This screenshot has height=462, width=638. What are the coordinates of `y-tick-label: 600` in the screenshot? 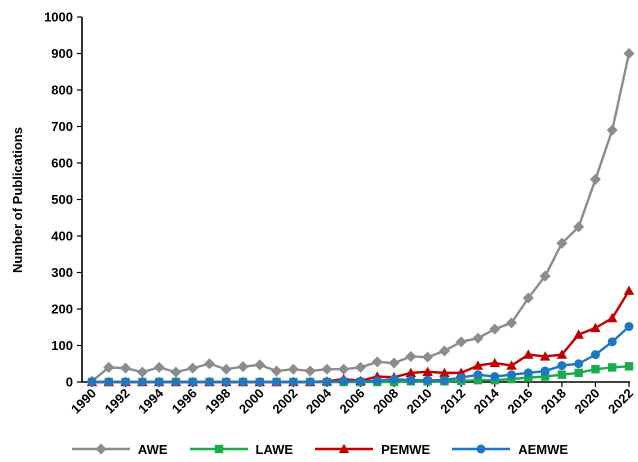 It's located at (62, 163).